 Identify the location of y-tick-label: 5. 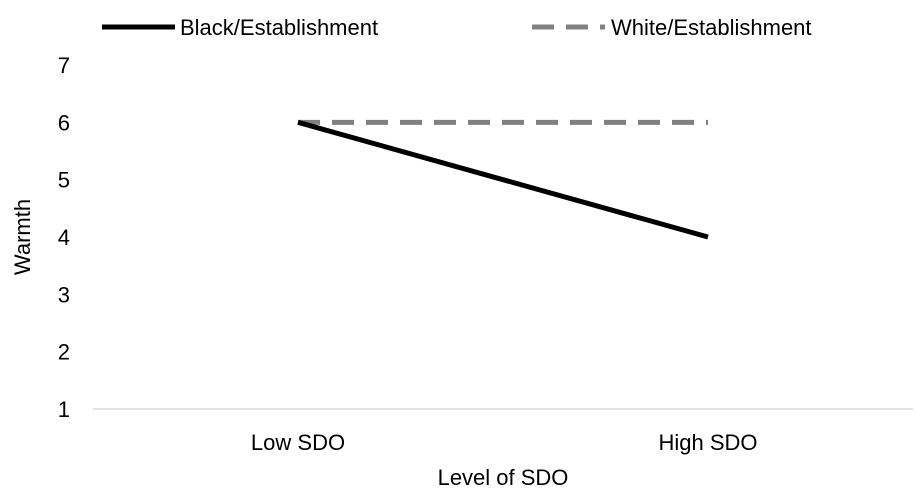
(64, 180).